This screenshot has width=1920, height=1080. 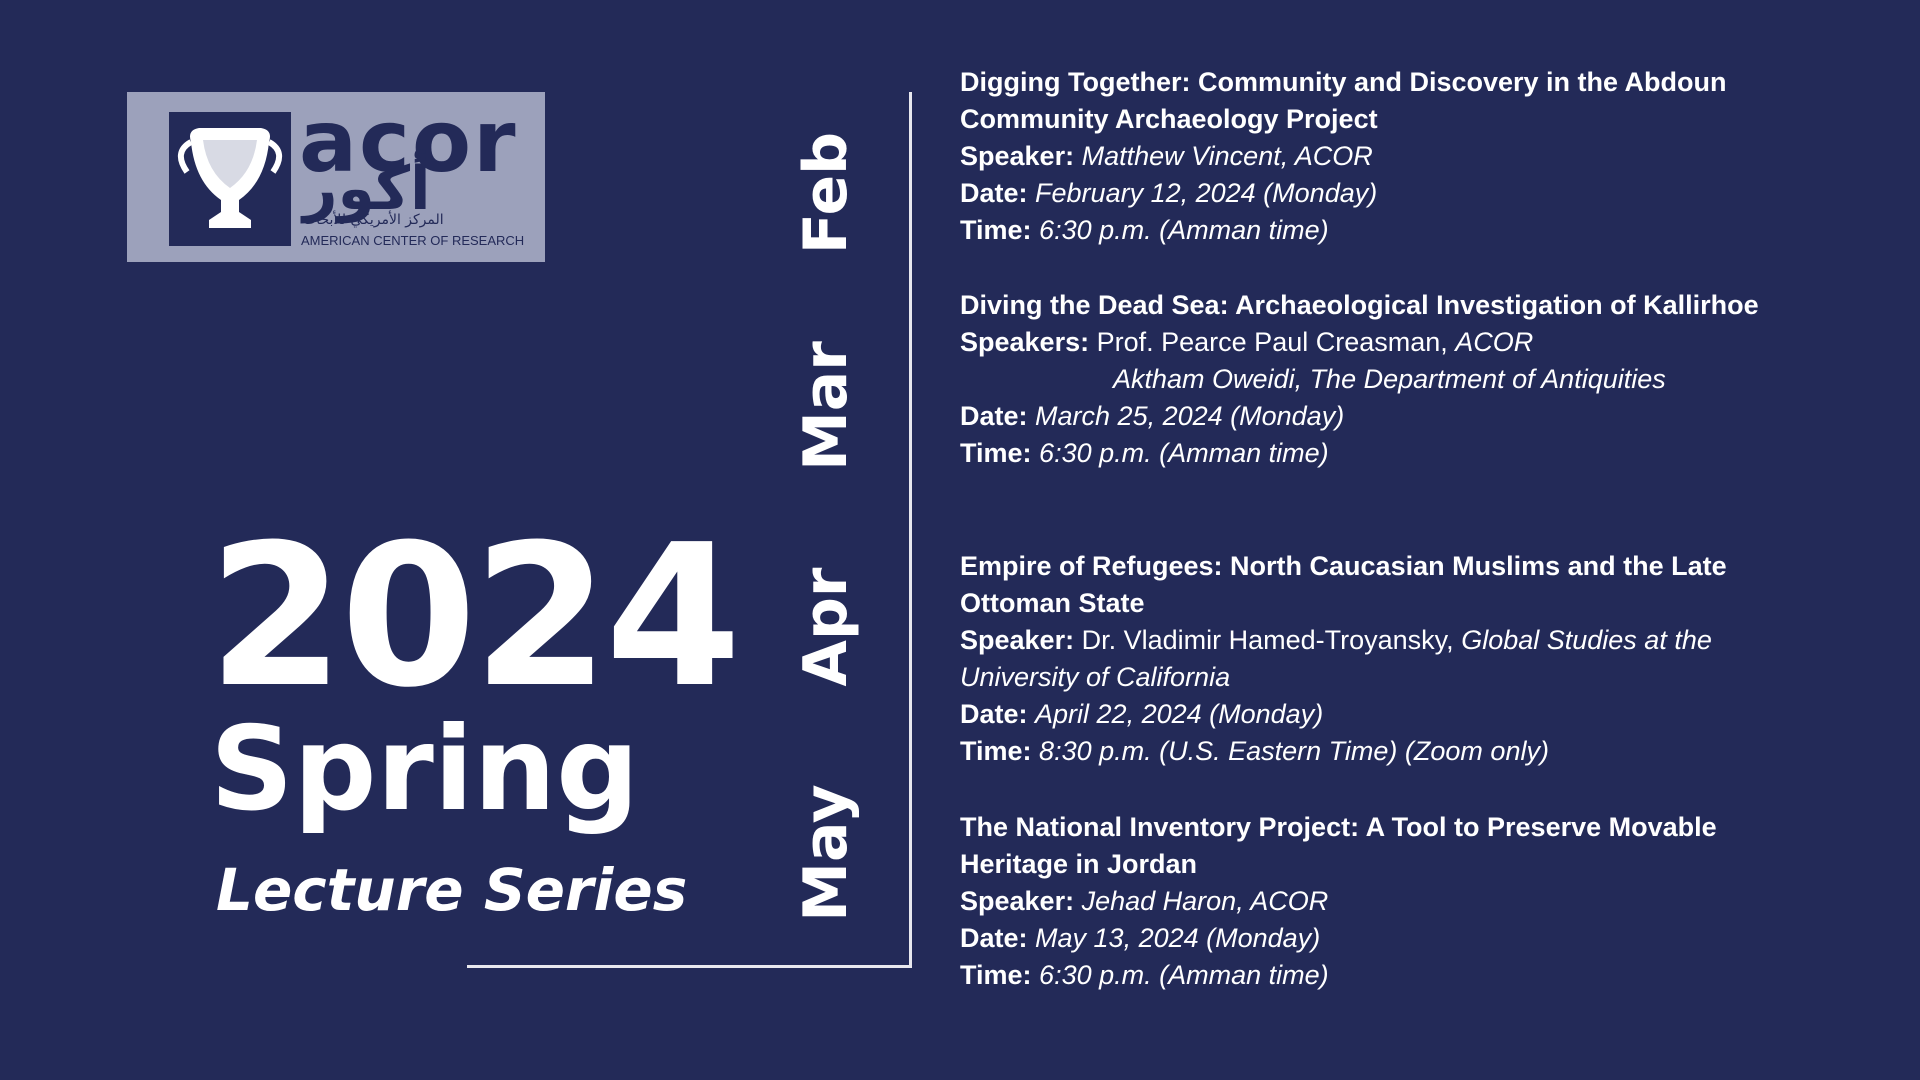 What do you see at coordinates (1190, 416) in the screenshot?
I see `date-value: March 25, 2024 (Monday)` at bounding box center [1190, 416].